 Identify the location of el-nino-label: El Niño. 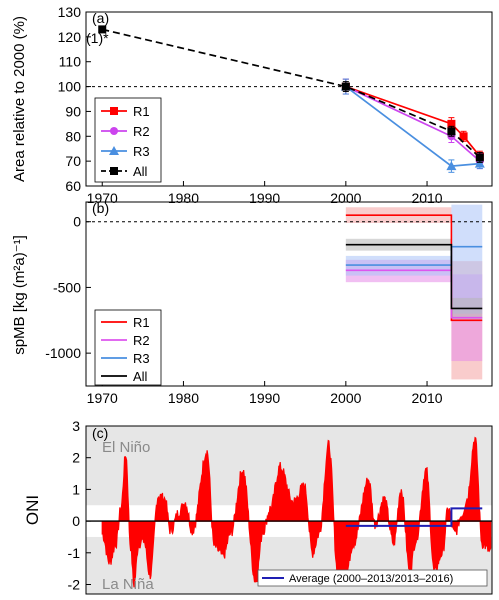
(126, 447).